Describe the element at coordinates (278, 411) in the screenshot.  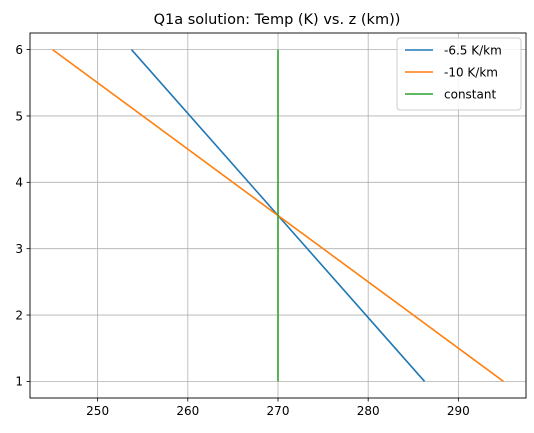
I see `x-tick-label: 270` at that location.